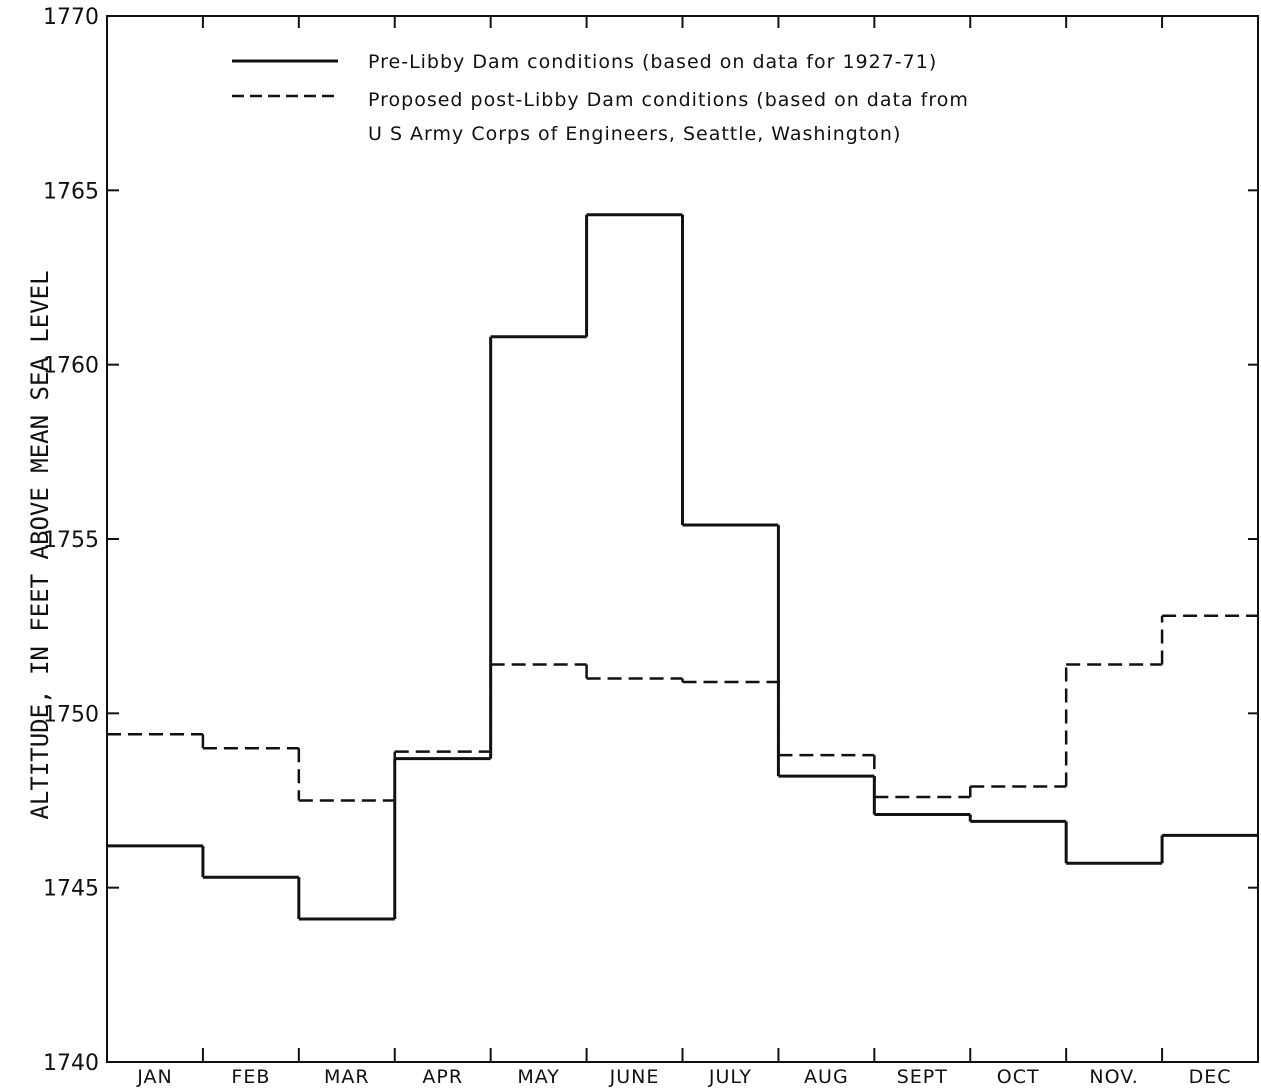 The height and width of the screenshot is (1090, 1261). Describe the element at coordinates (40, 544) in the screenshot. I see `y-axis-title: ALTITUDE, IN FEET ABOVE MEAN SEA LEVEL` at that location.